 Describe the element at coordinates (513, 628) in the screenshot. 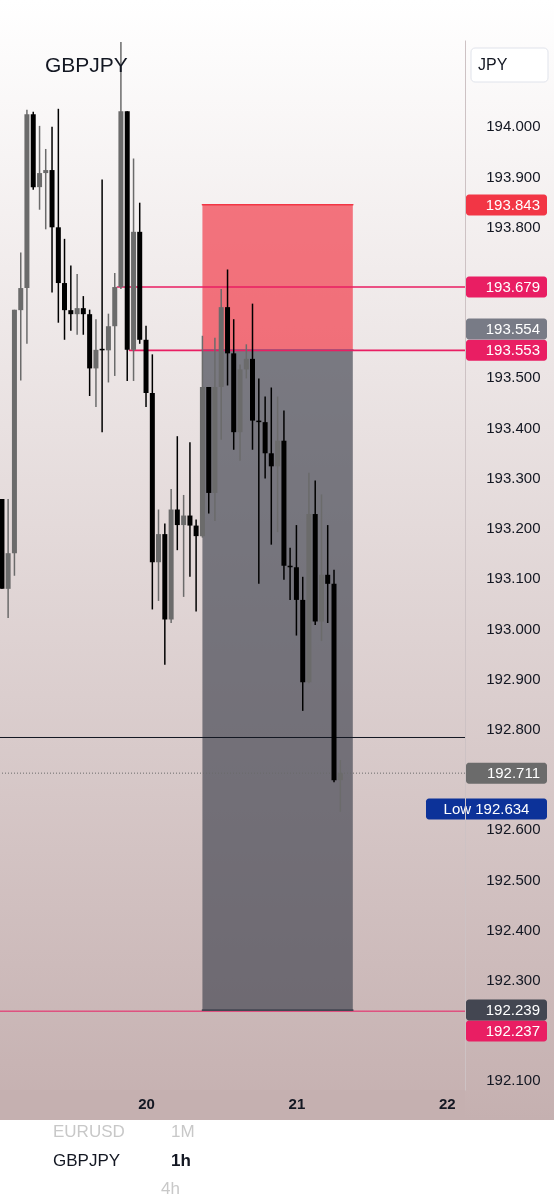

I see `y-tick-label: 193.000` at that location.